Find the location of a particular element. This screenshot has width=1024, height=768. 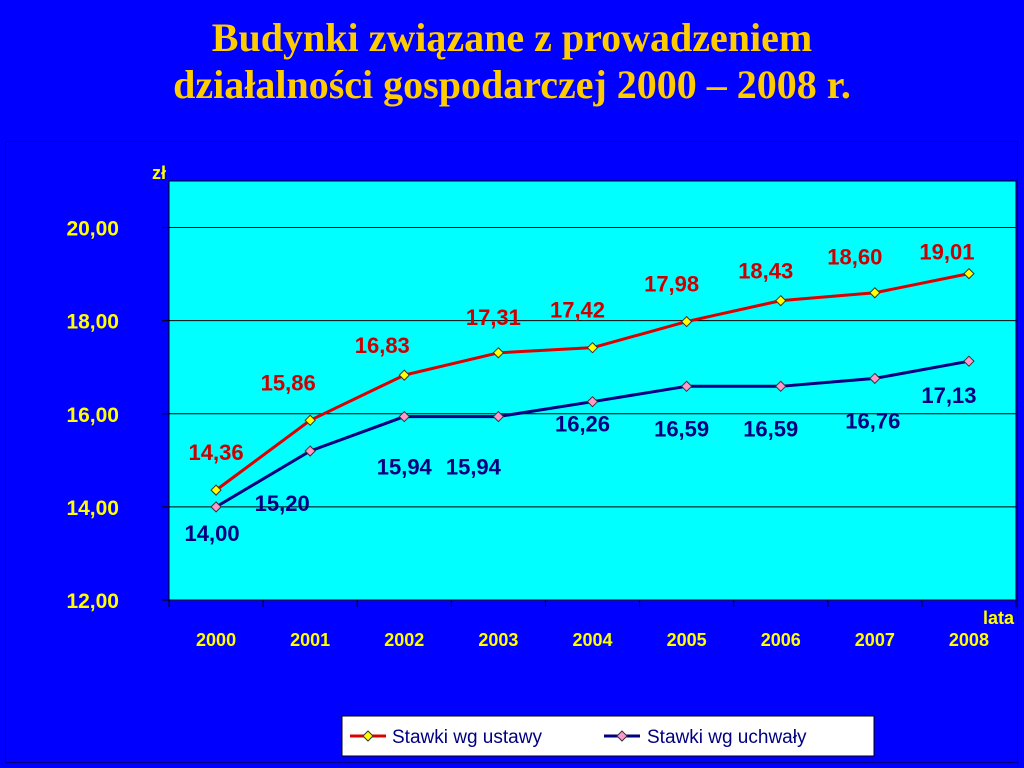

x-tick-label: 2003 is located at coordinates (498, 640).